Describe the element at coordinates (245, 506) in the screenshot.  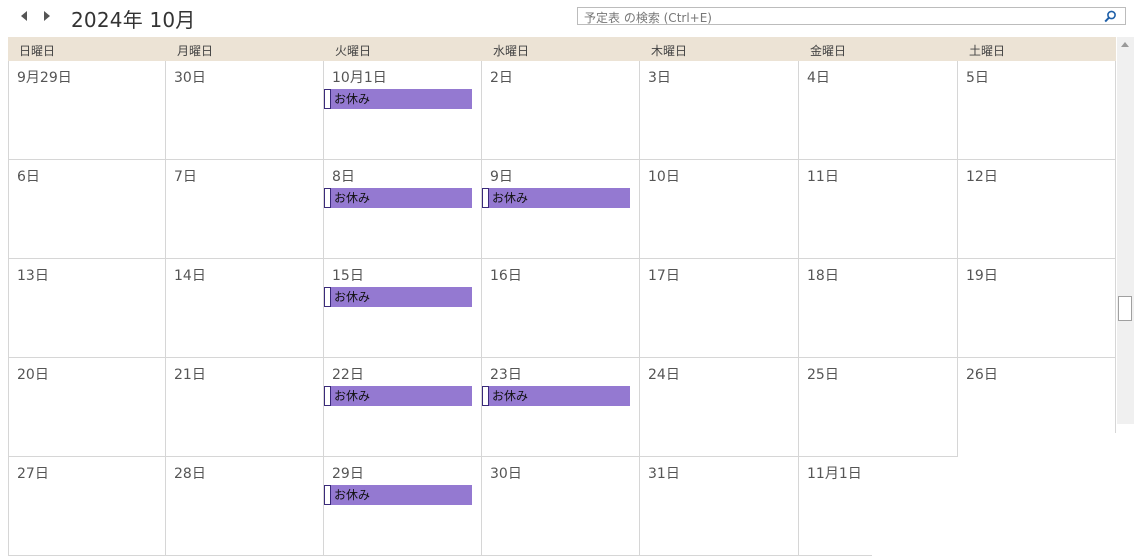
I see `day-cell: 28日` at that location.